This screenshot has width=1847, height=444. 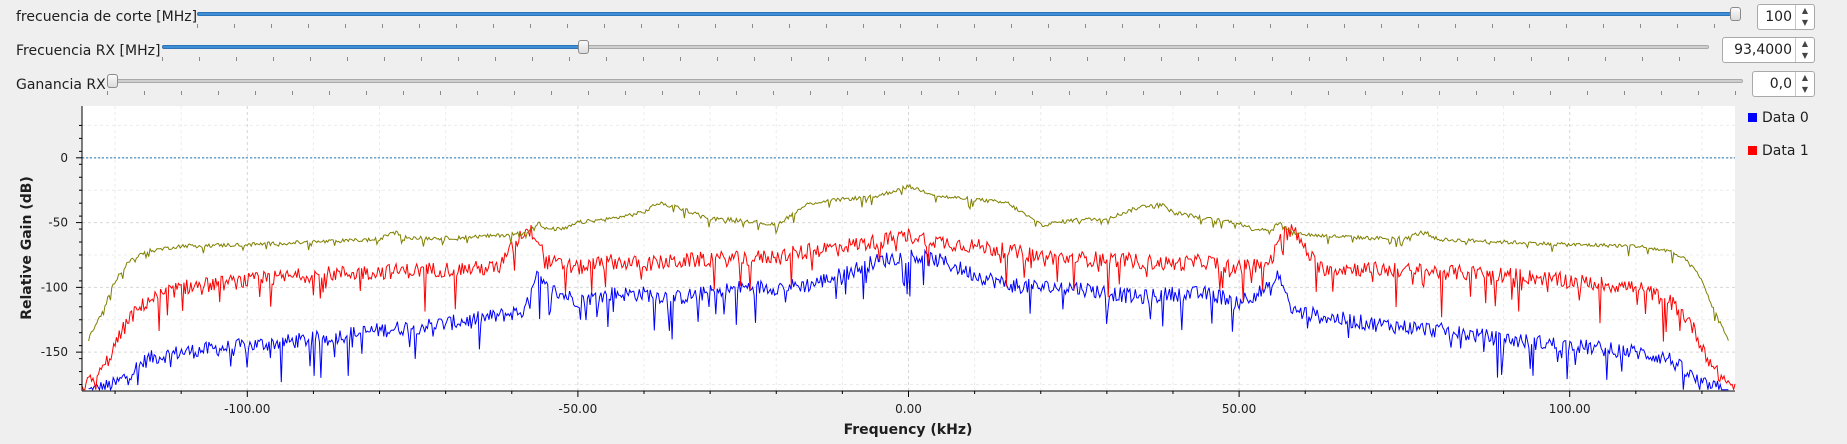 What do you see at coordinates (88, 51) in the screenshot?
I see `rx-frequency-label: Frecuencia RX [MHz]` at bounding box center [88, 51].